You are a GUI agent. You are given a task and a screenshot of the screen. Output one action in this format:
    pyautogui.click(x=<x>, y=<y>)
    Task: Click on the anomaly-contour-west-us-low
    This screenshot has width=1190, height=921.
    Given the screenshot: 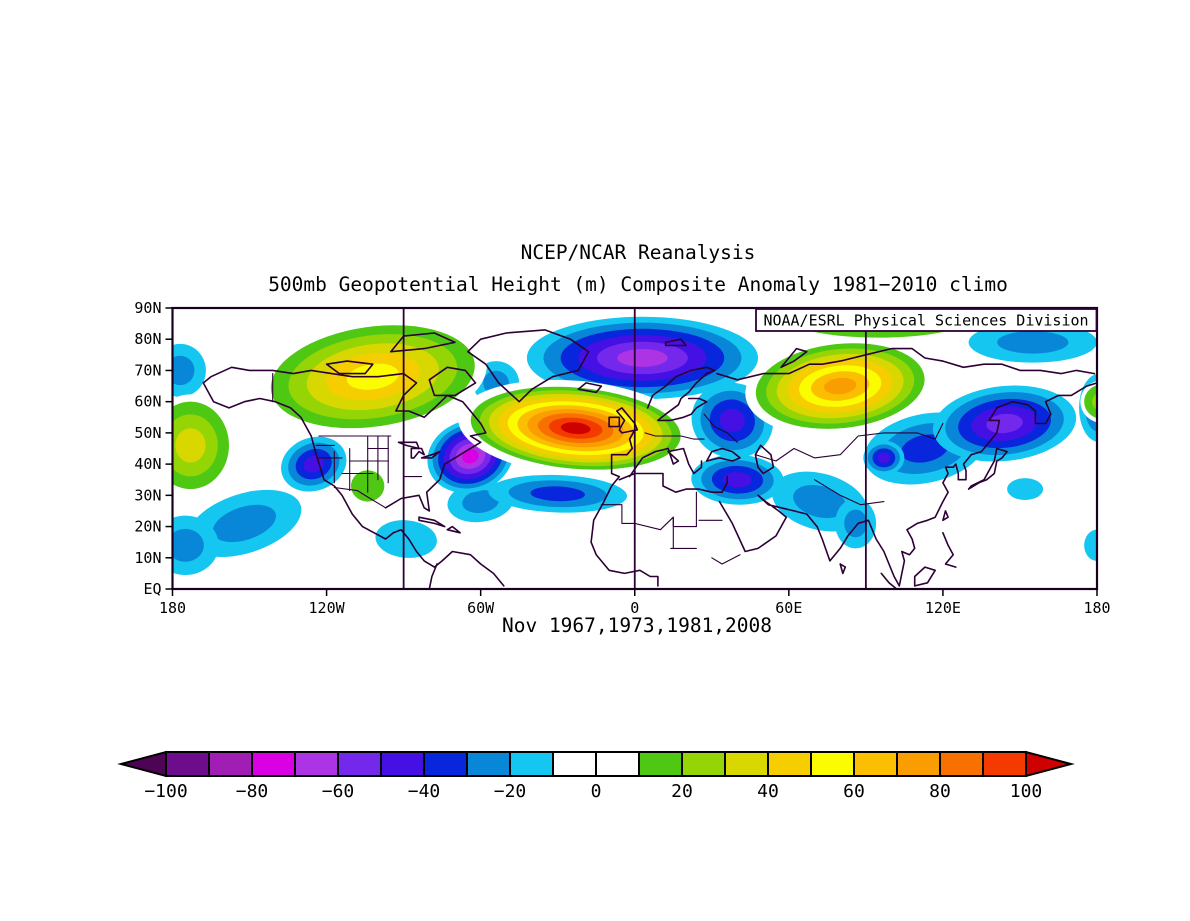 What is the action you would take?
    pyautogui.click(x=313, y=464)
    